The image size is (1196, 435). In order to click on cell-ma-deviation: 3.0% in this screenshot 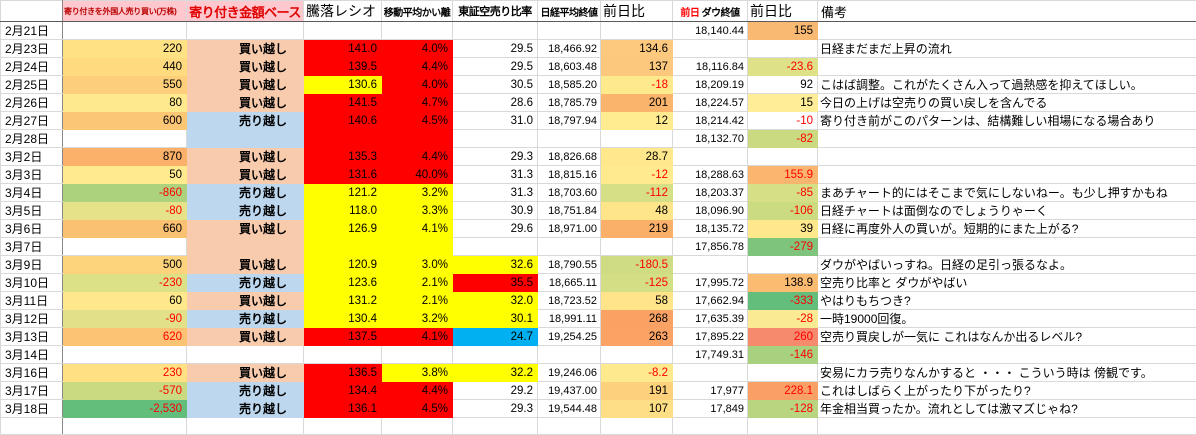, I will do `click(417, 265)`.